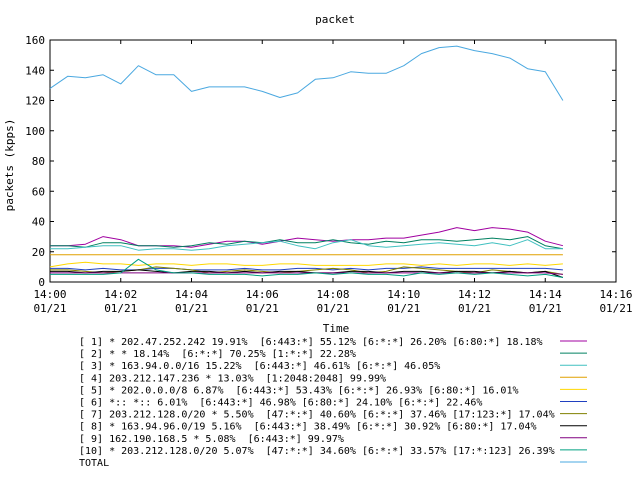 This screenshot has height=484, width=640. What do you see at coordinates (35, 131) in the screenshot?
I see `y-tick-label: 100` at bounding box center [35, 131].